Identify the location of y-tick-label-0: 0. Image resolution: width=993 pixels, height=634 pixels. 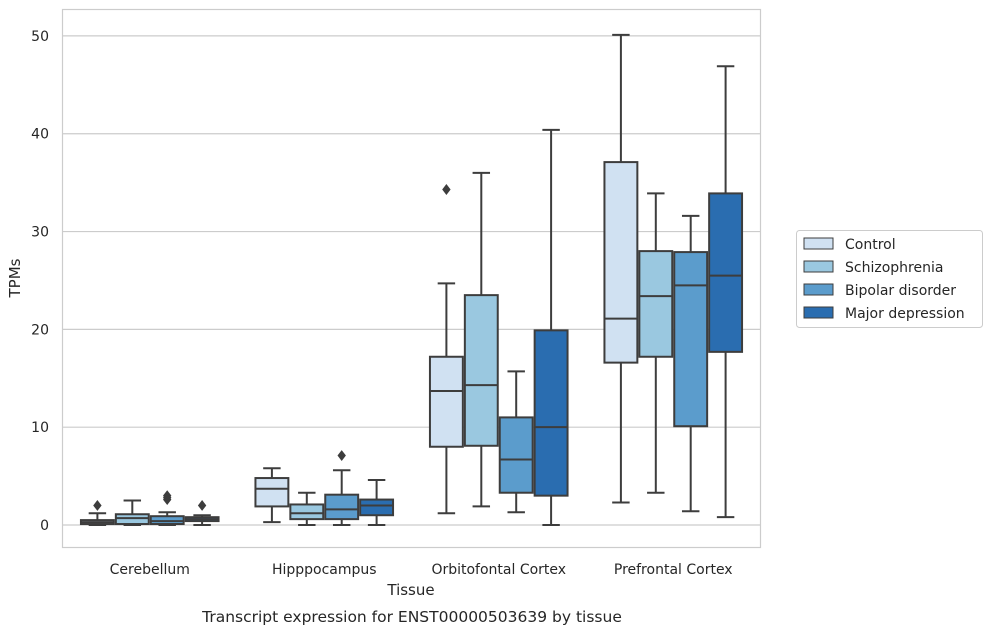
(44, 526).